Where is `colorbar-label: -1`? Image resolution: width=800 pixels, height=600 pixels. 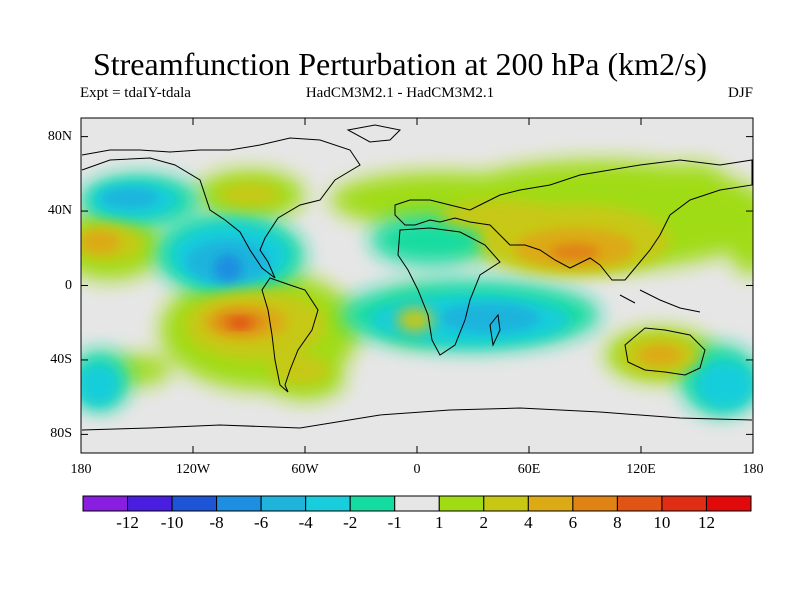 colorbar-label: -1 is located at coordinates (394, 522).